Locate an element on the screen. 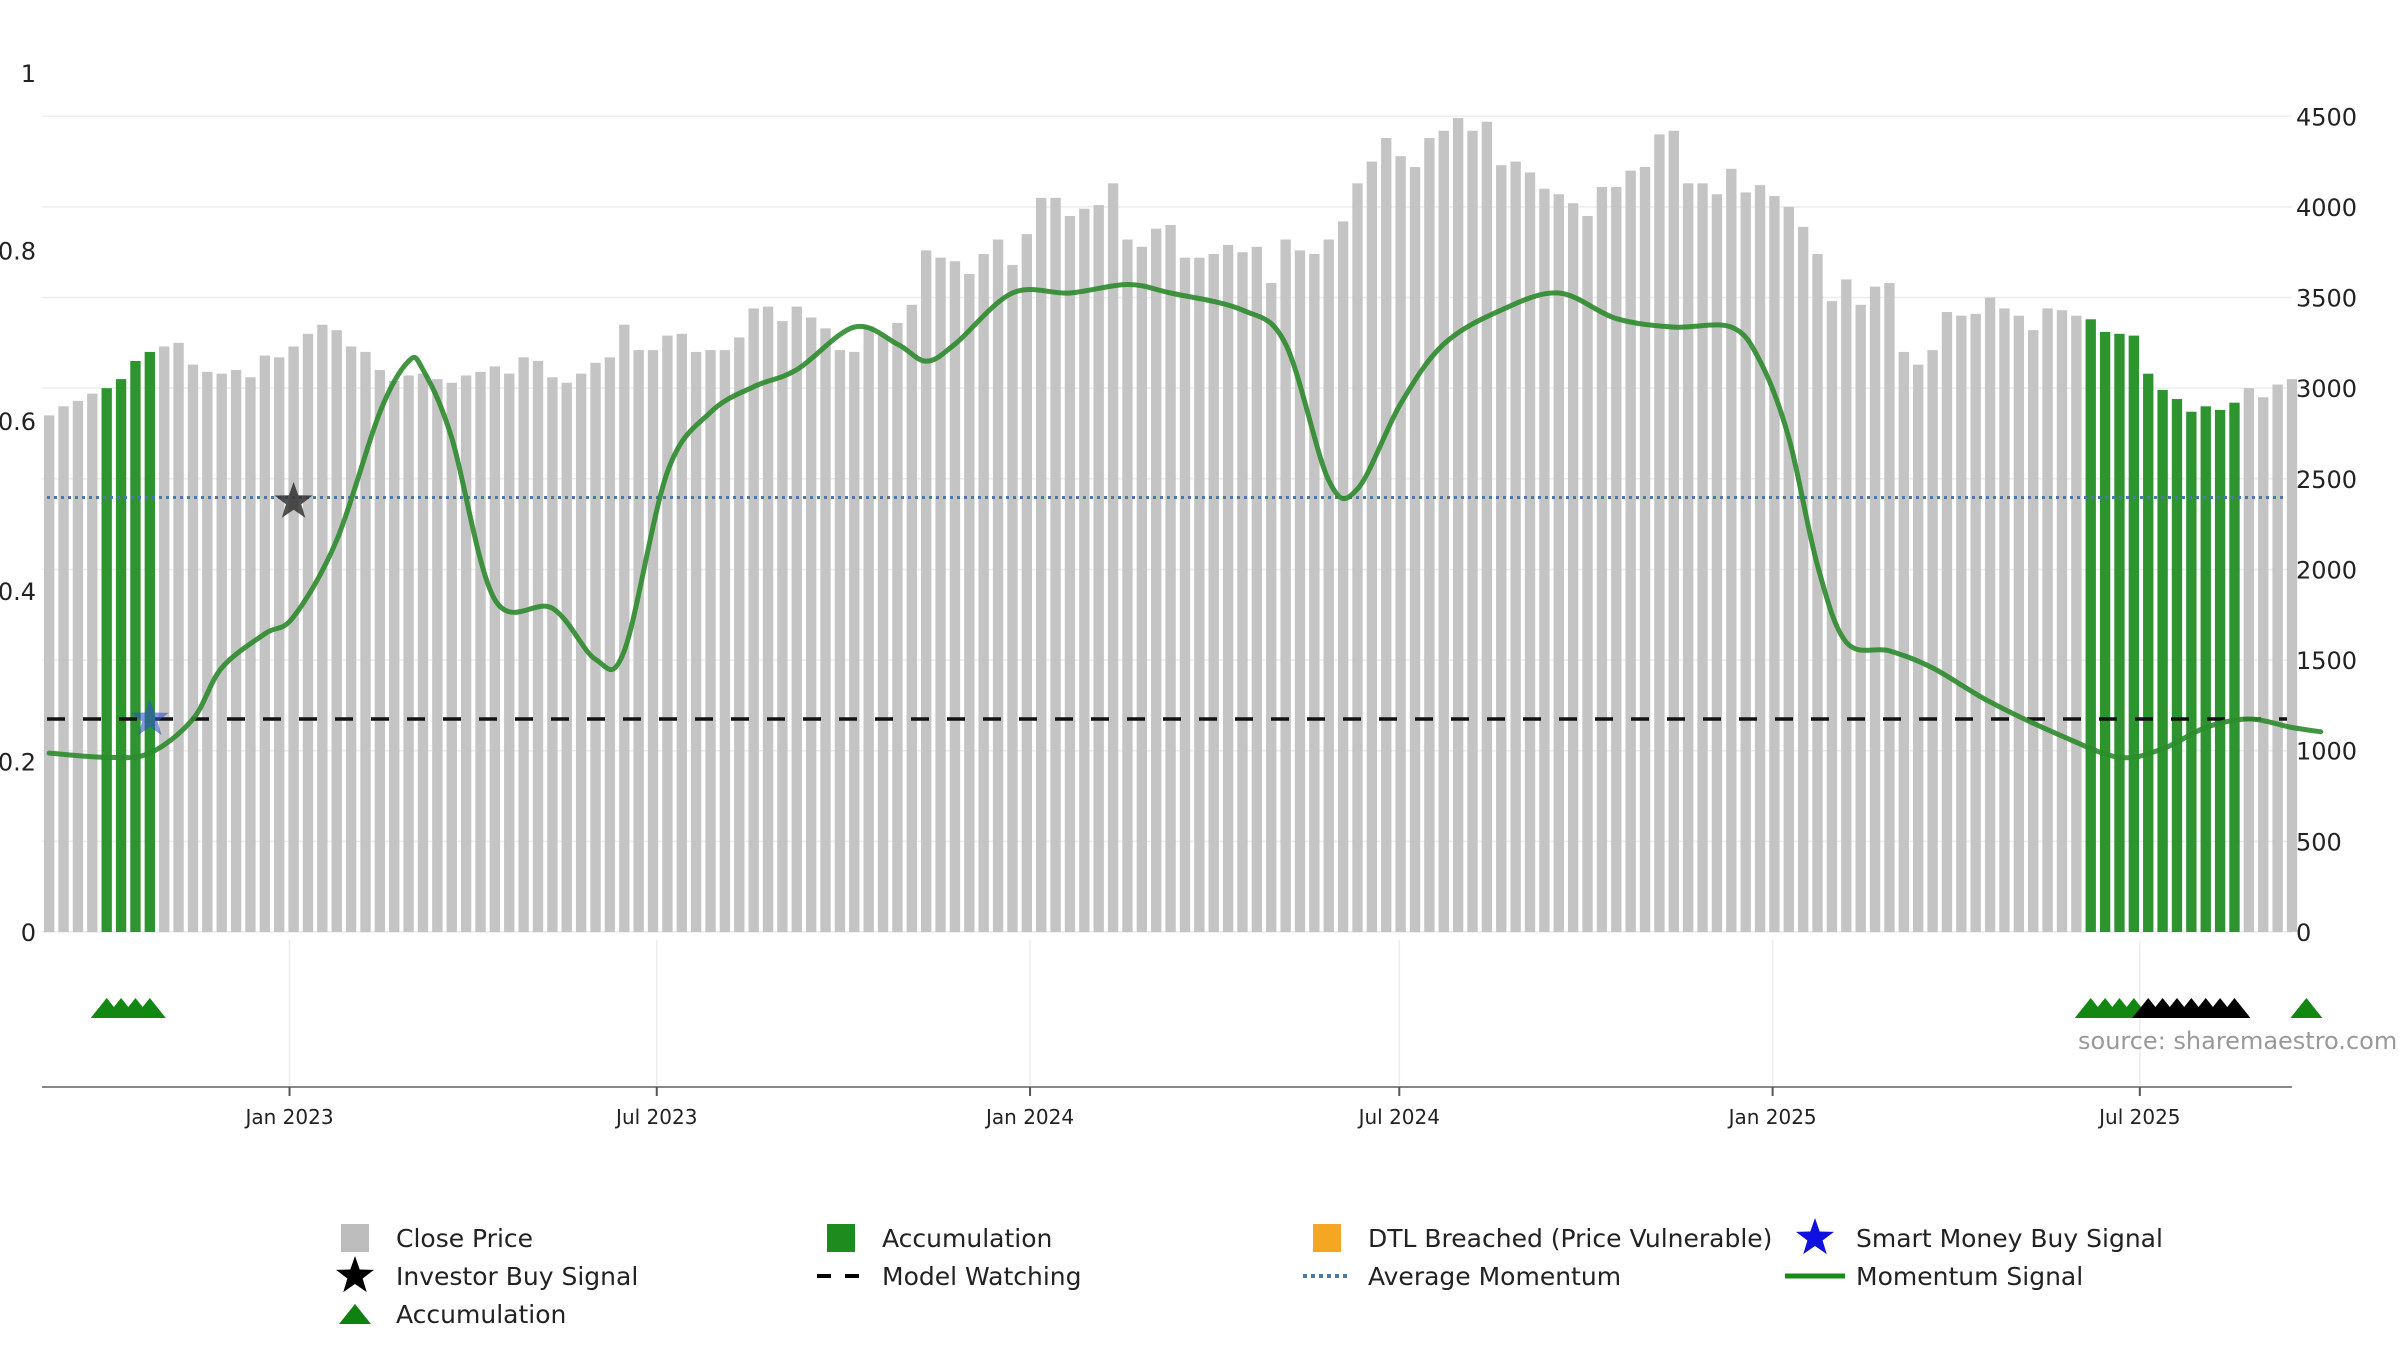  right-axis-tick-label: 3000 is located at coordinates (2326, 389).